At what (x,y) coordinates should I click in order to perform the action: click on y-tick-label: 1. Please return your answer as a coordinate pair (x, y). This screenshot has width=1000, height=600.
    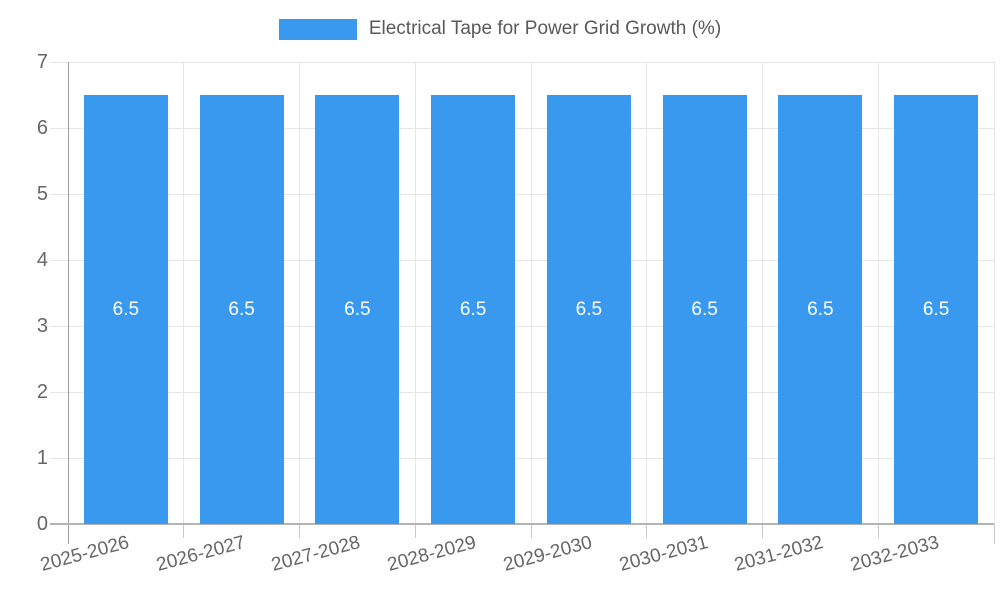
    Looking at the image, I should click on (42, 458).